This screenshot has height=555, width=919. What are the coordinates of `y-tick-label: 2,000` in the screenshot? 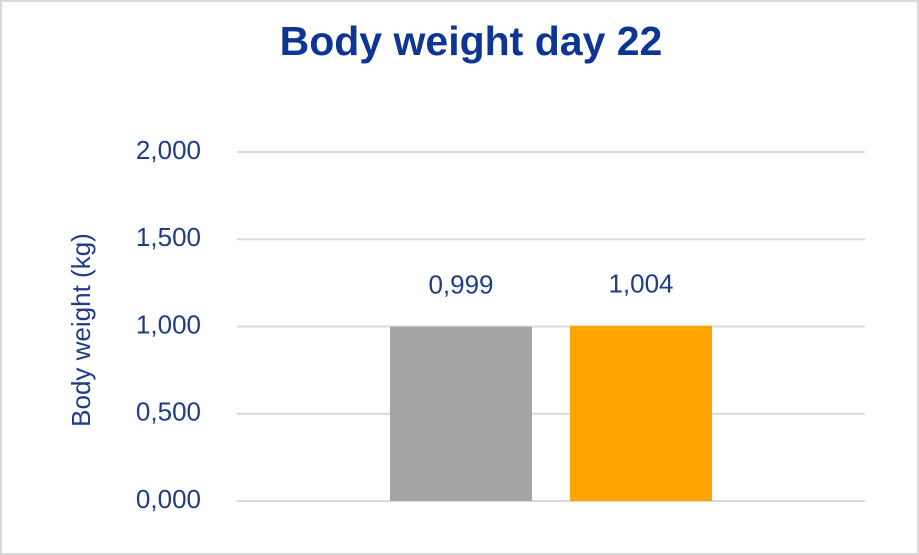 It's located at (168, 150).